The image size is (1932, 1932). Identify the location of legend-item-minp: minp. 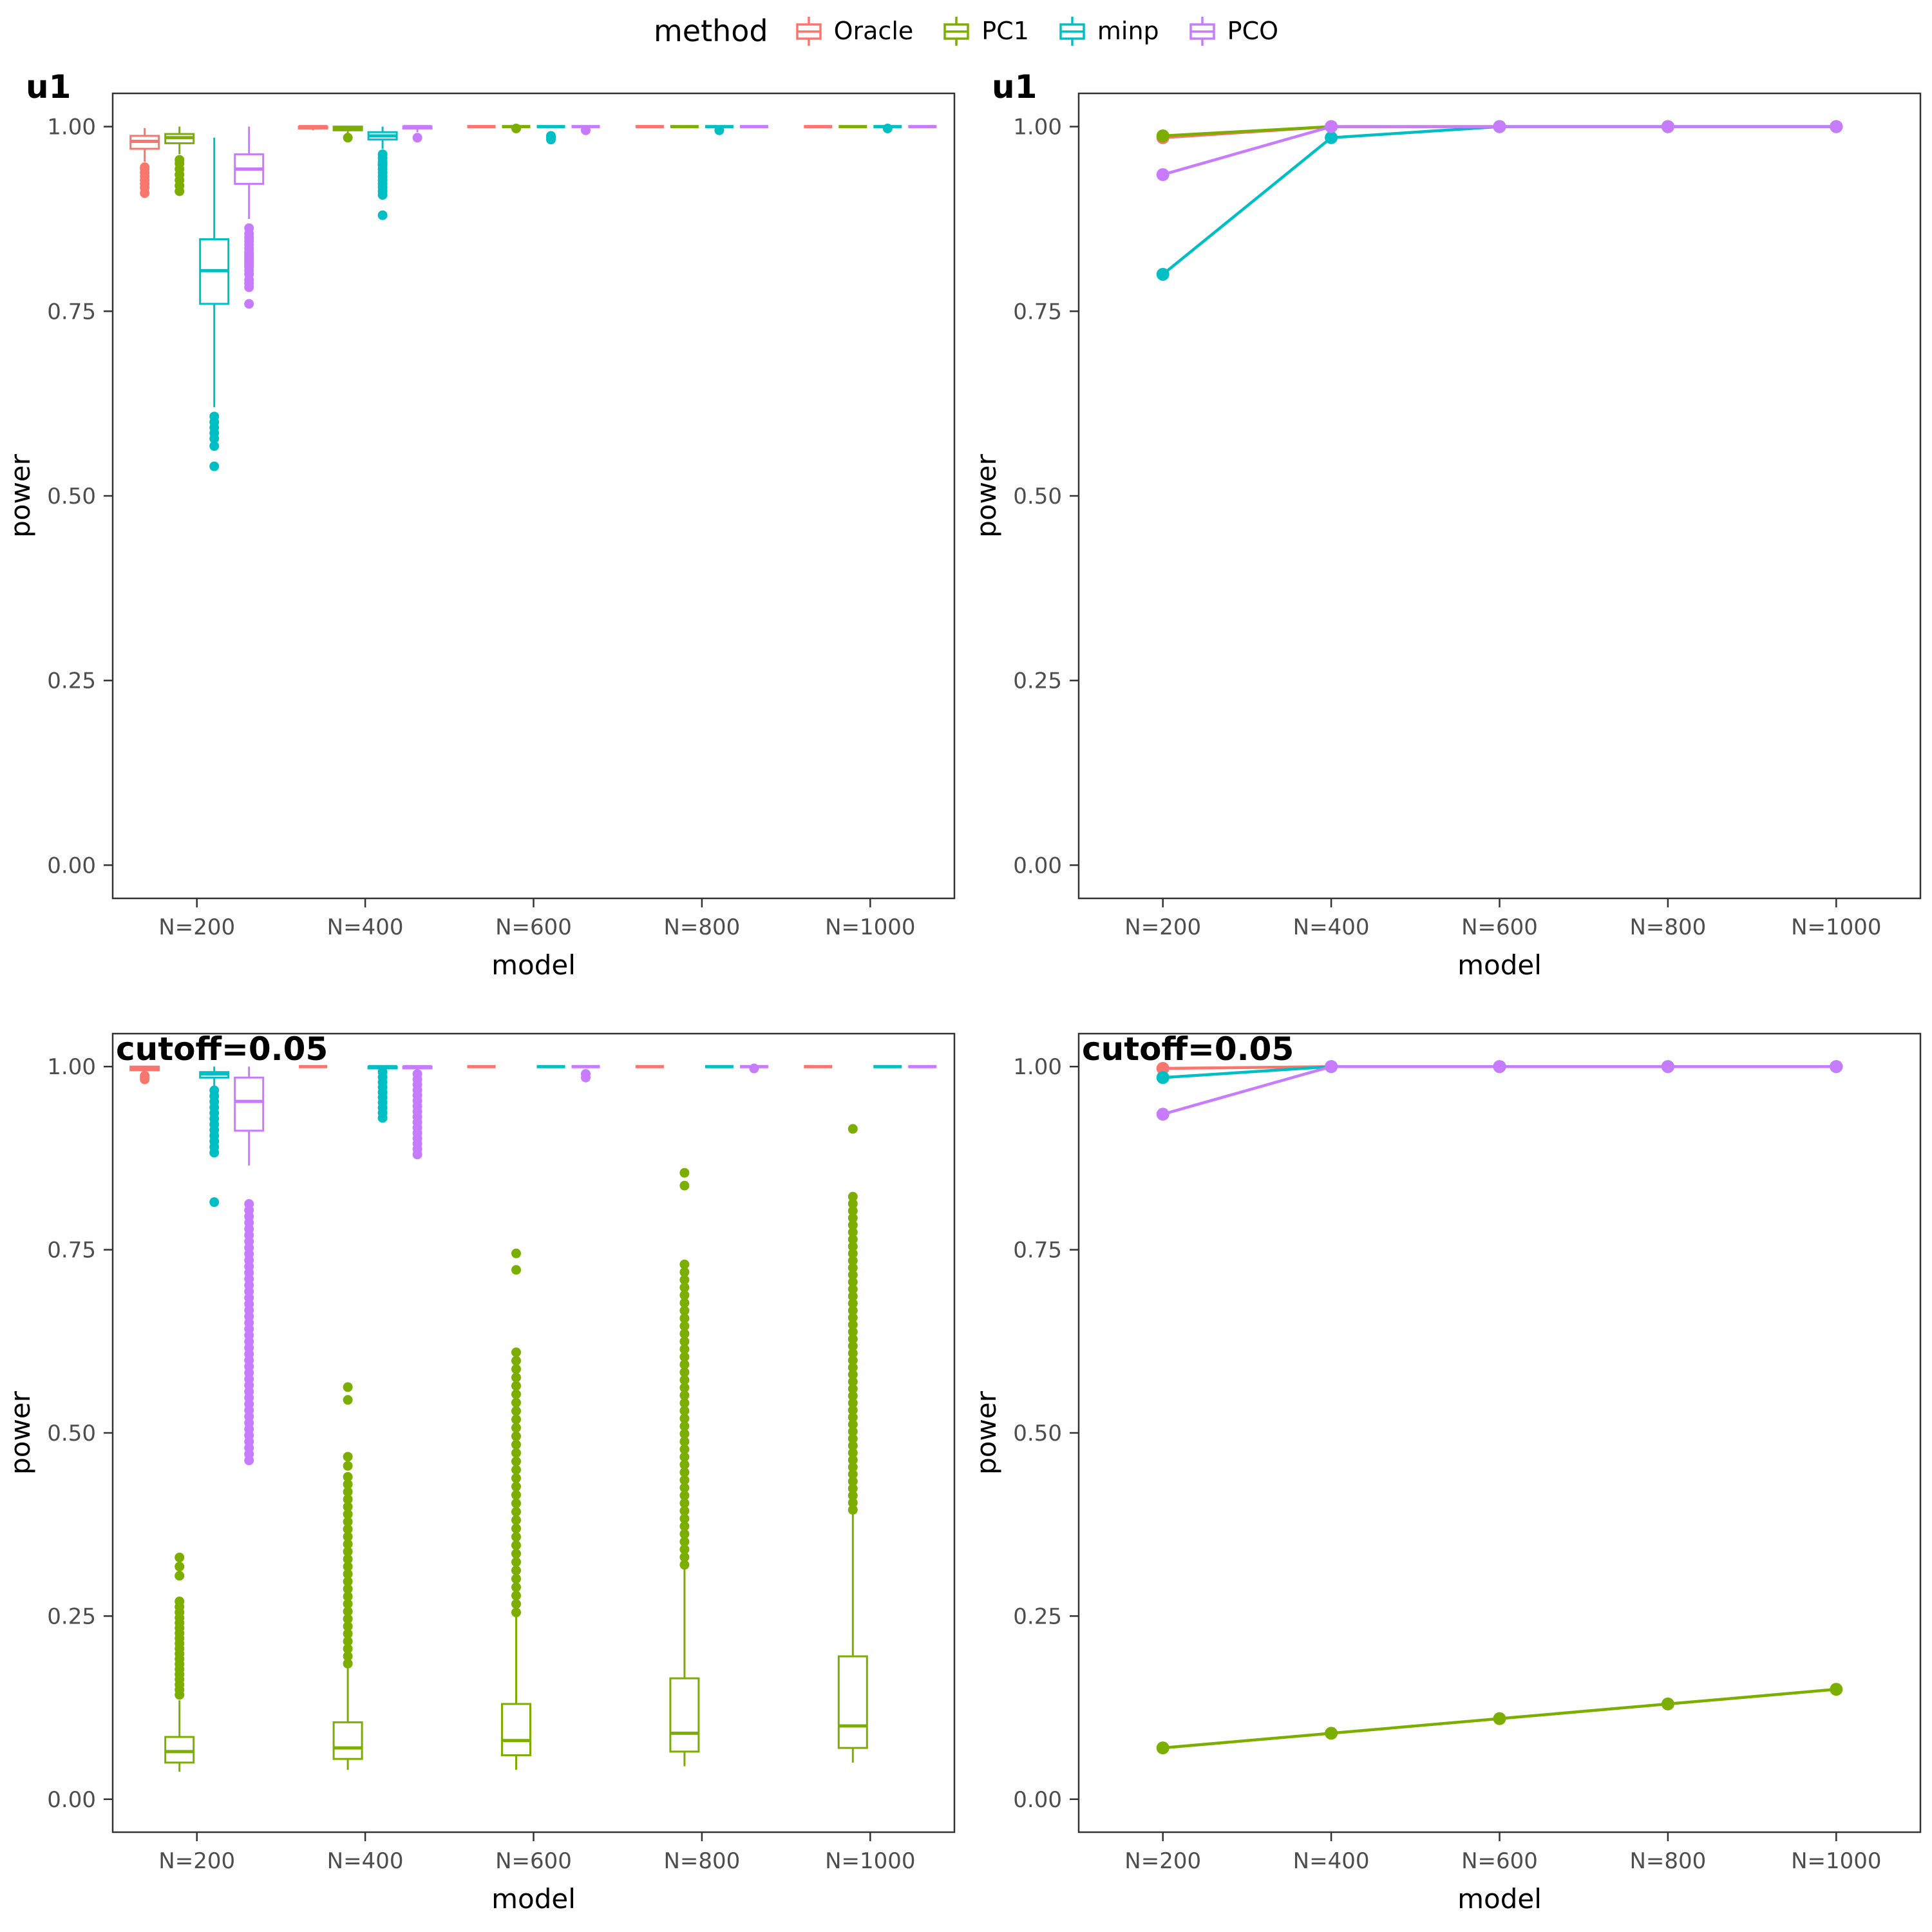
(1107, 31).